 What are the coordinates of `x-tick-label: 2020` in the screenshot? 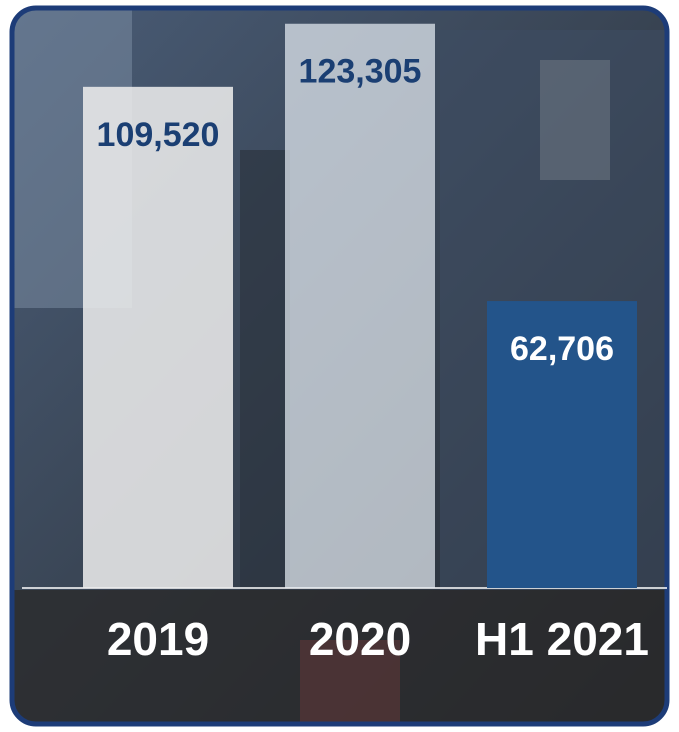 It's located at (360, 639).